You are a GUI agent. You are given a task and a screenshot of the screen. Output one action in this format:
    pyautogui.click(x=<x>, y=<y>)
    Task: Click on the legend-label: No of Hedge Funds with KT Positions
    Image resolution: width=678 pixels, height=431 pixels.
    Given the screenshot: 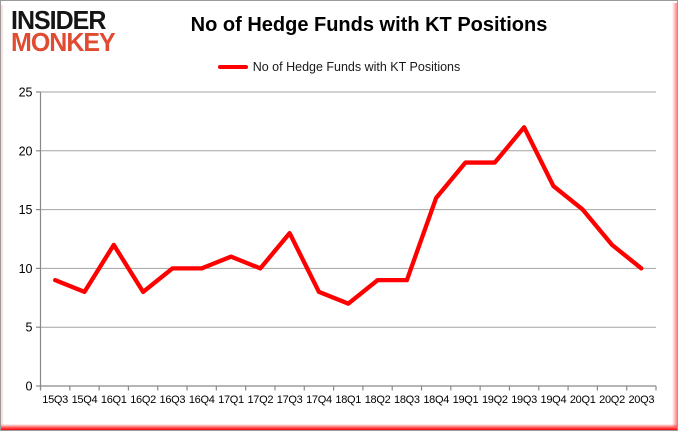 What is the action you would take?
    pyautogui.click(x=356, y=67)
    